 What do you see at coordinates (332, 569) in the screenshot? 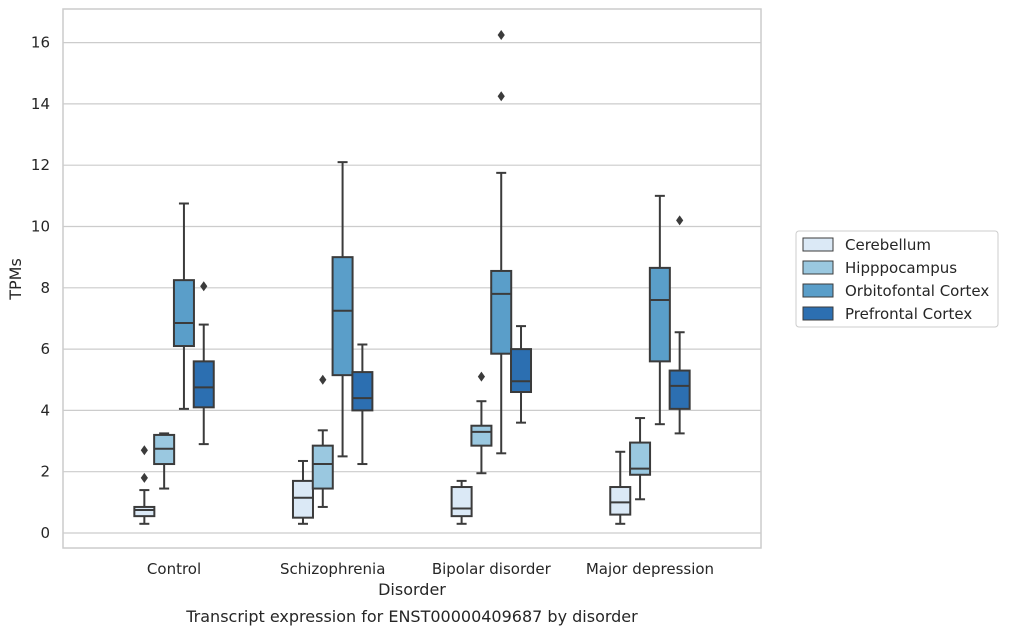
I see `x-tick-label: Schizophrenia` at bounding box center [332, 569].